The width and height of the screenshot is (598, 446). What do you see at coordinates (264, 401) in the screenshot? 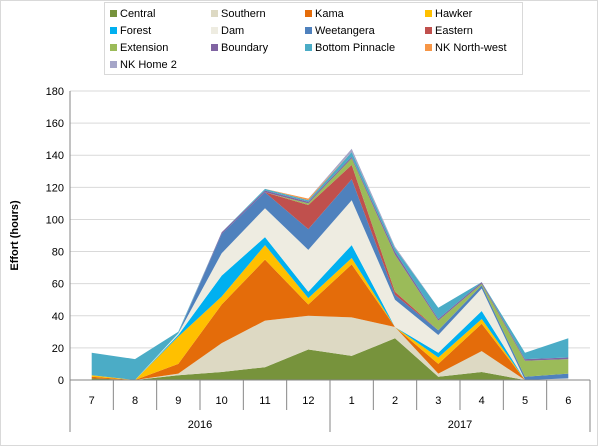
I see `x-tick-label-11: 11` at bounding box center [264, 401].